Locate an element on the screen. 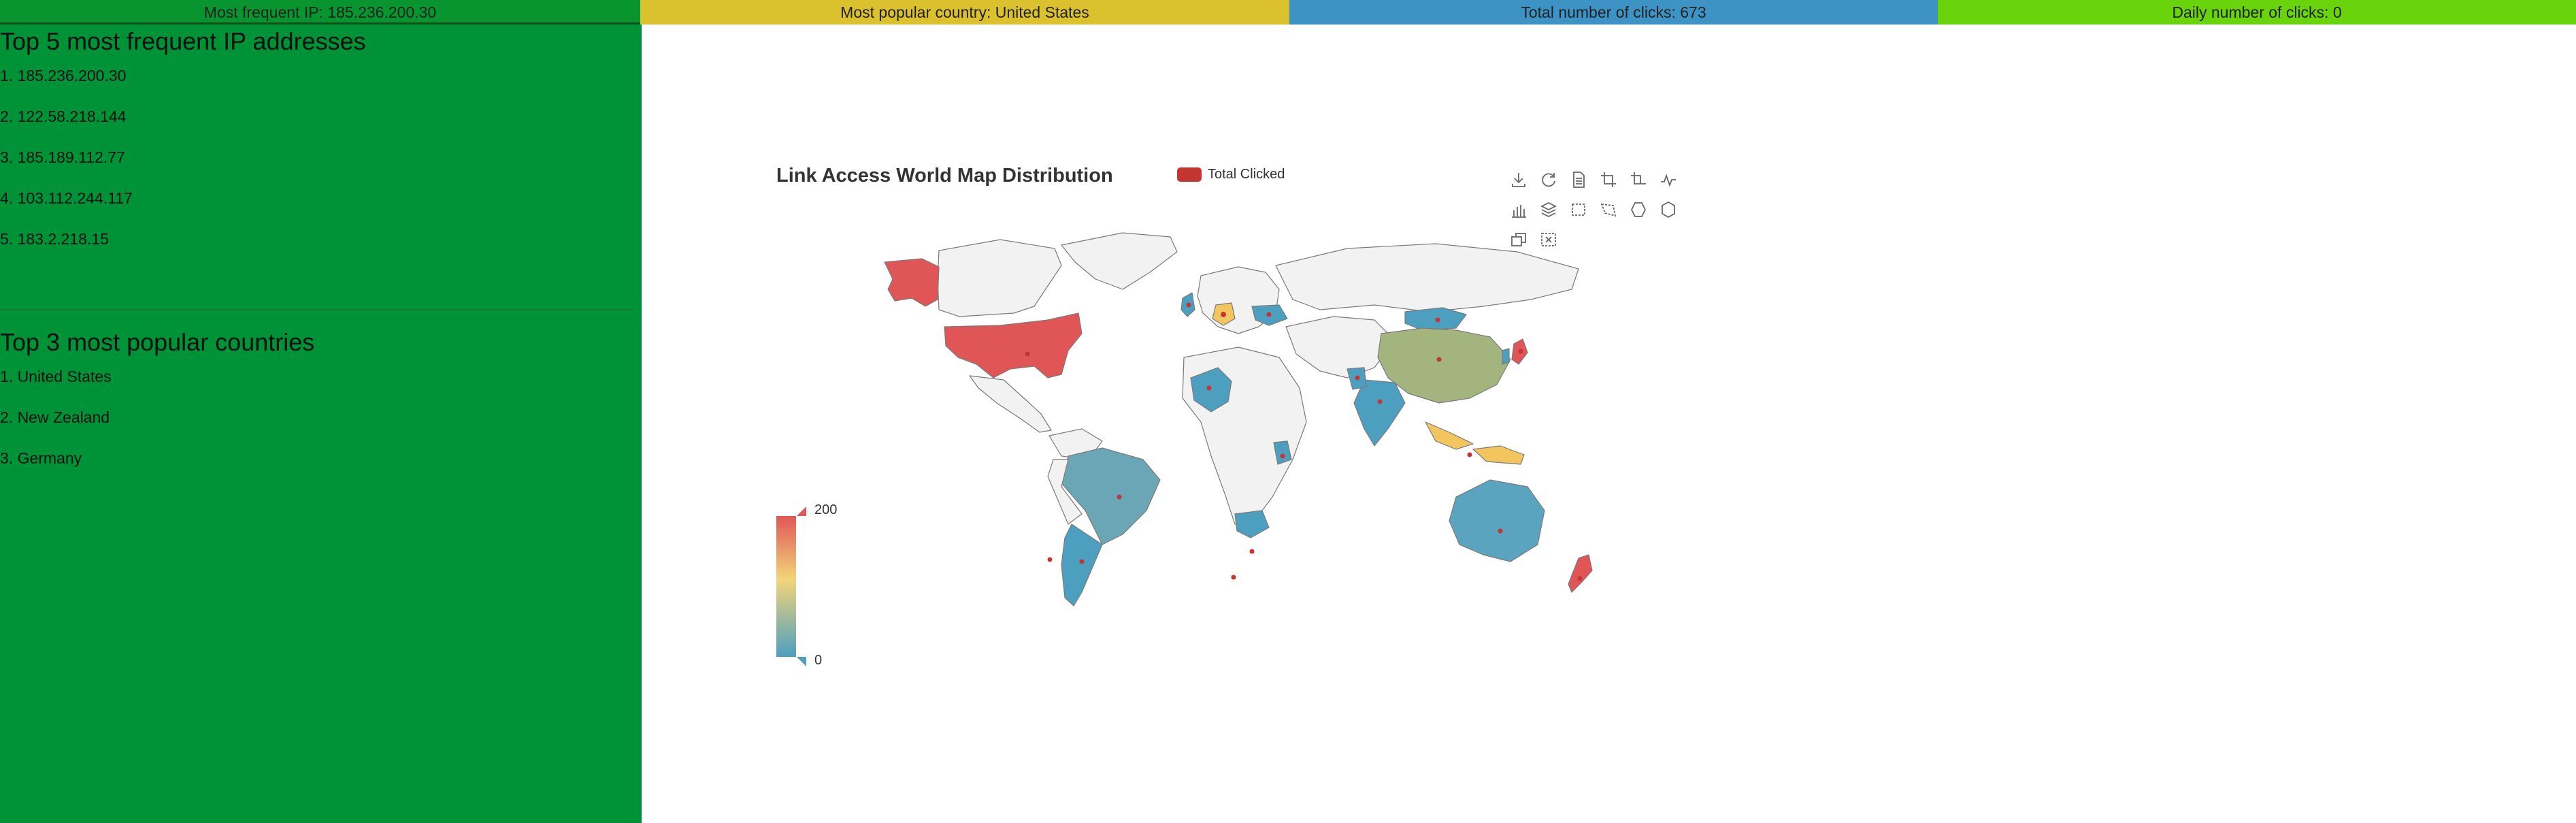  mexico-region is located at coordinates (1011, 404).